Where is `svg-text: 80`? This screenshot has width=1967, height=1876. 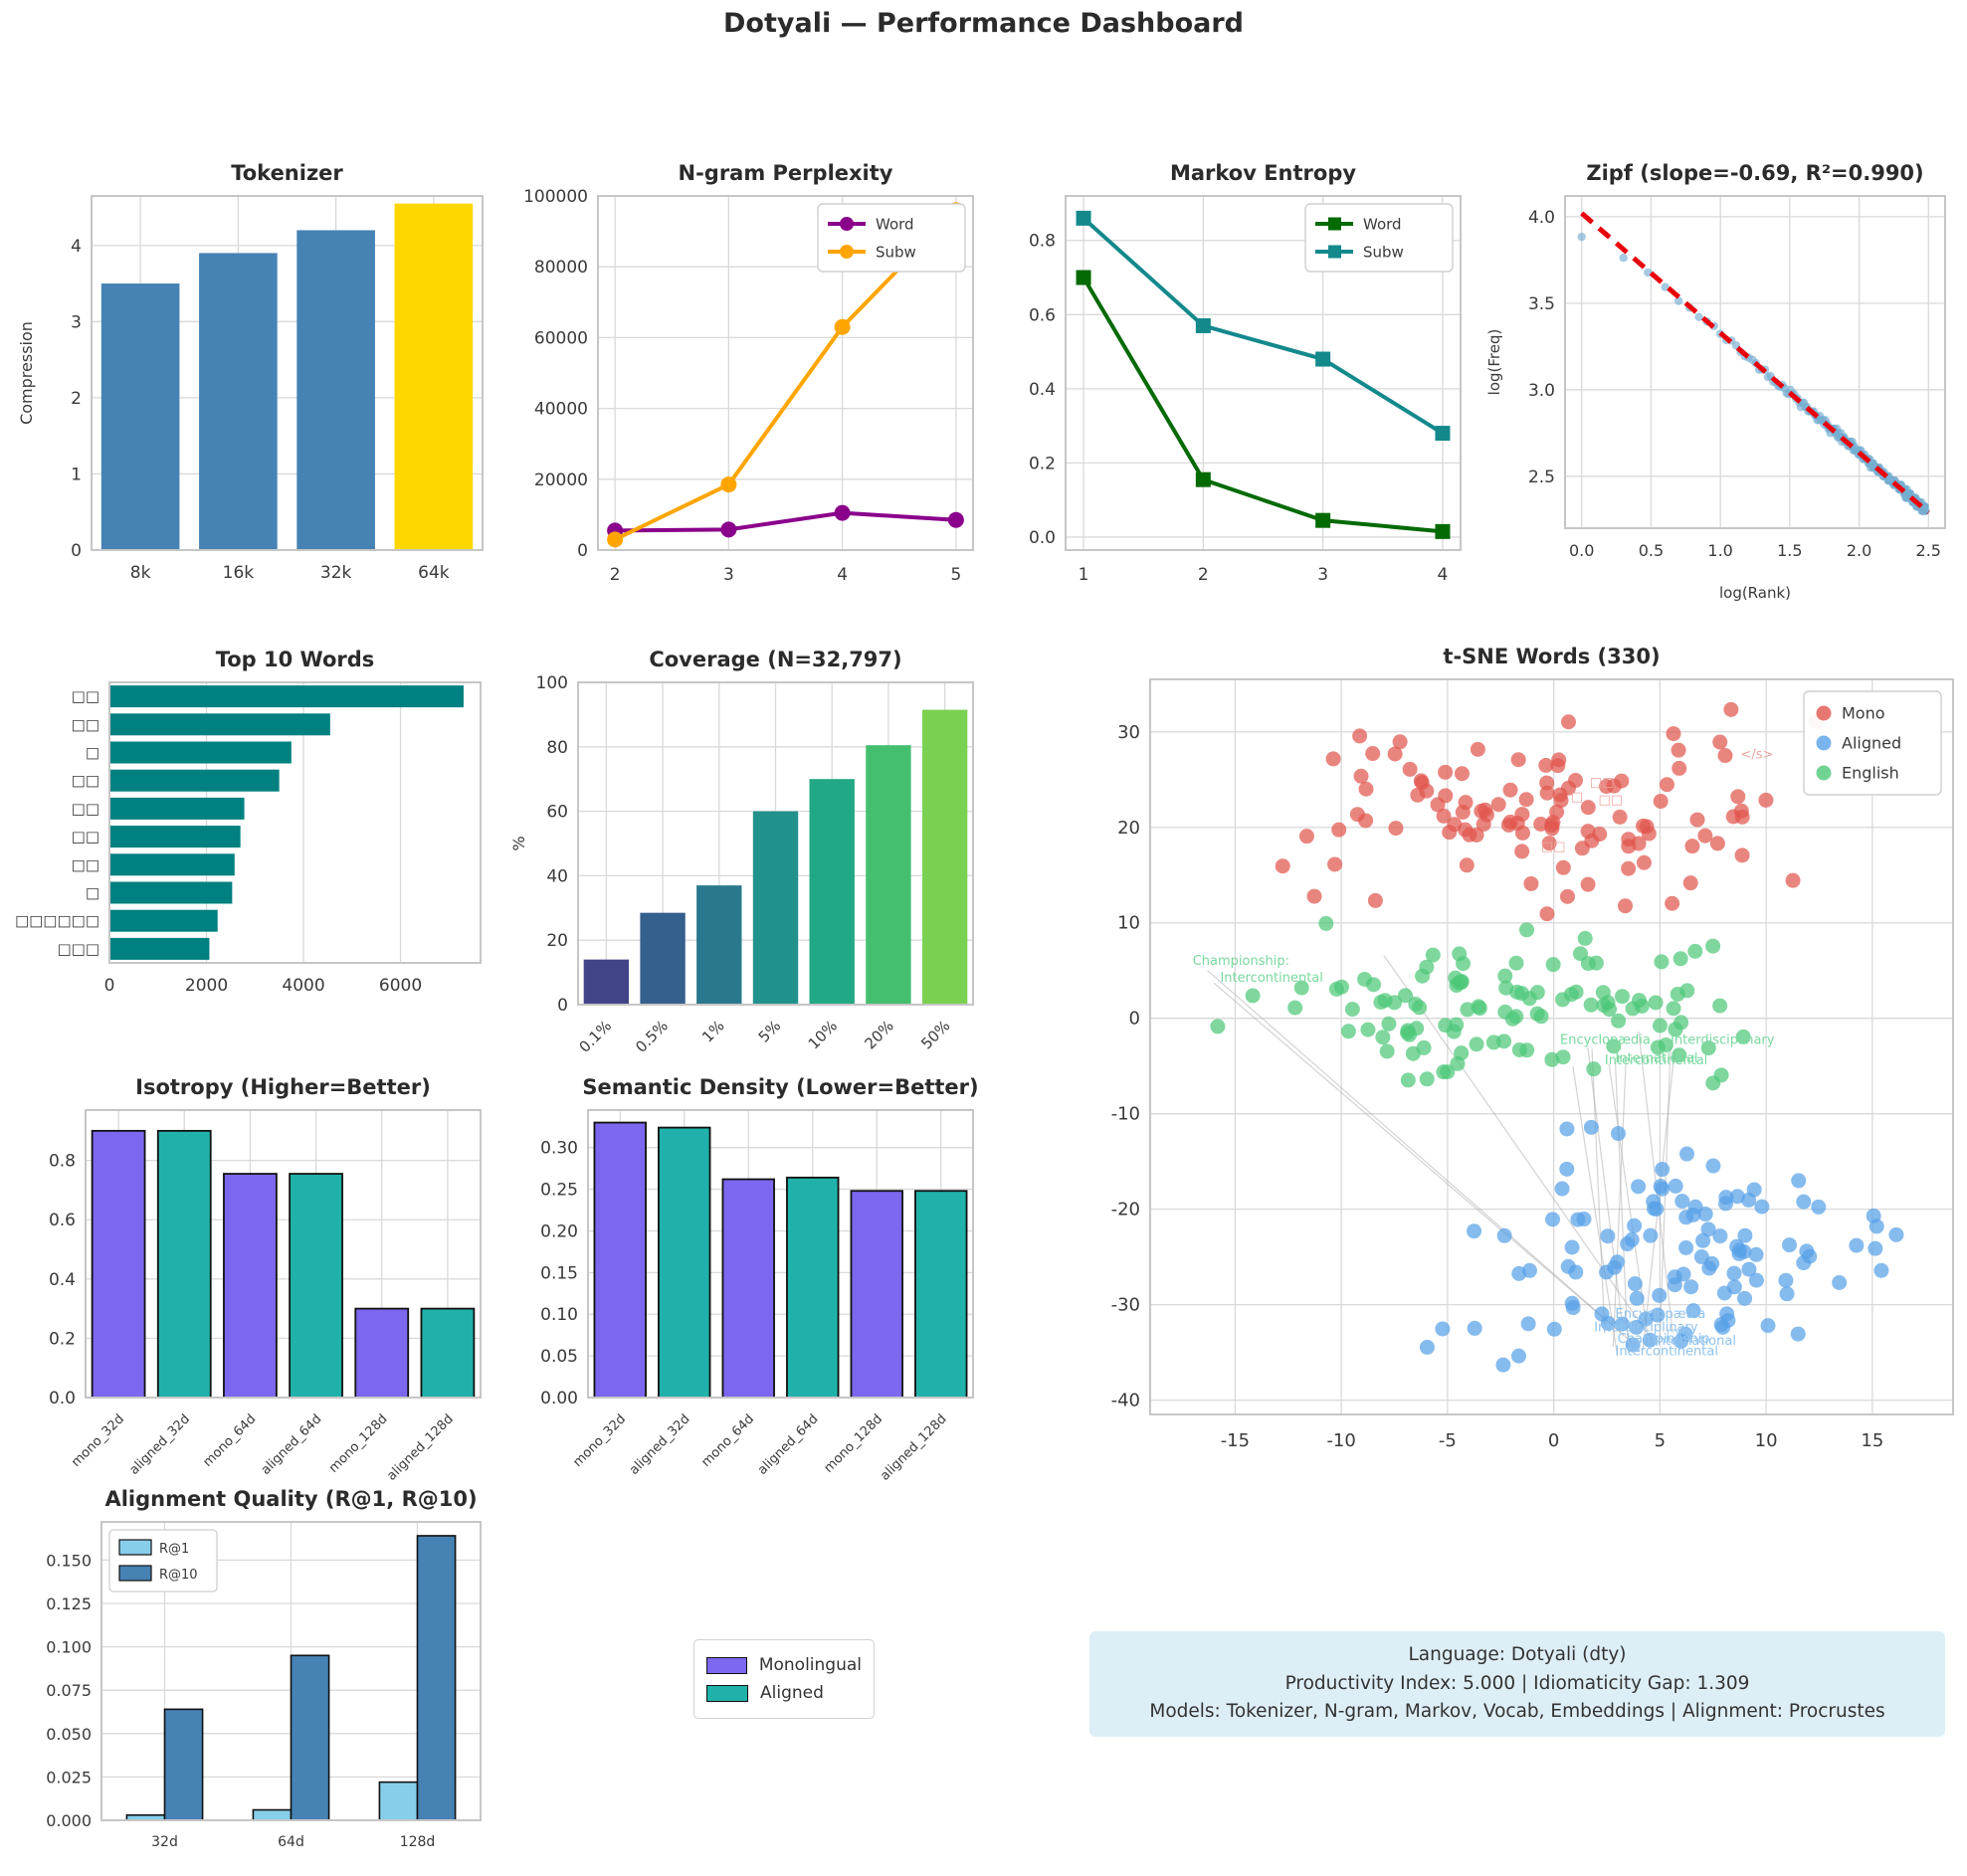
svg-text: 80 is located at coordinates (557, 748).